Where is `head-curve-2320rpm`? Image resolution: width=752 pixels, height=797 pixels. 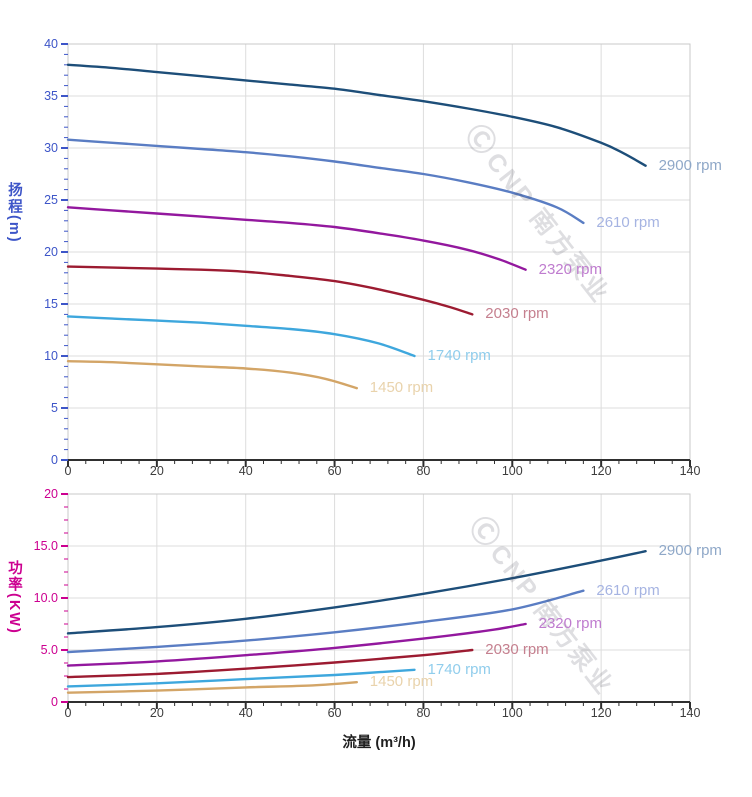
head-curve-2320rpm is located at coordinates (296, 238).